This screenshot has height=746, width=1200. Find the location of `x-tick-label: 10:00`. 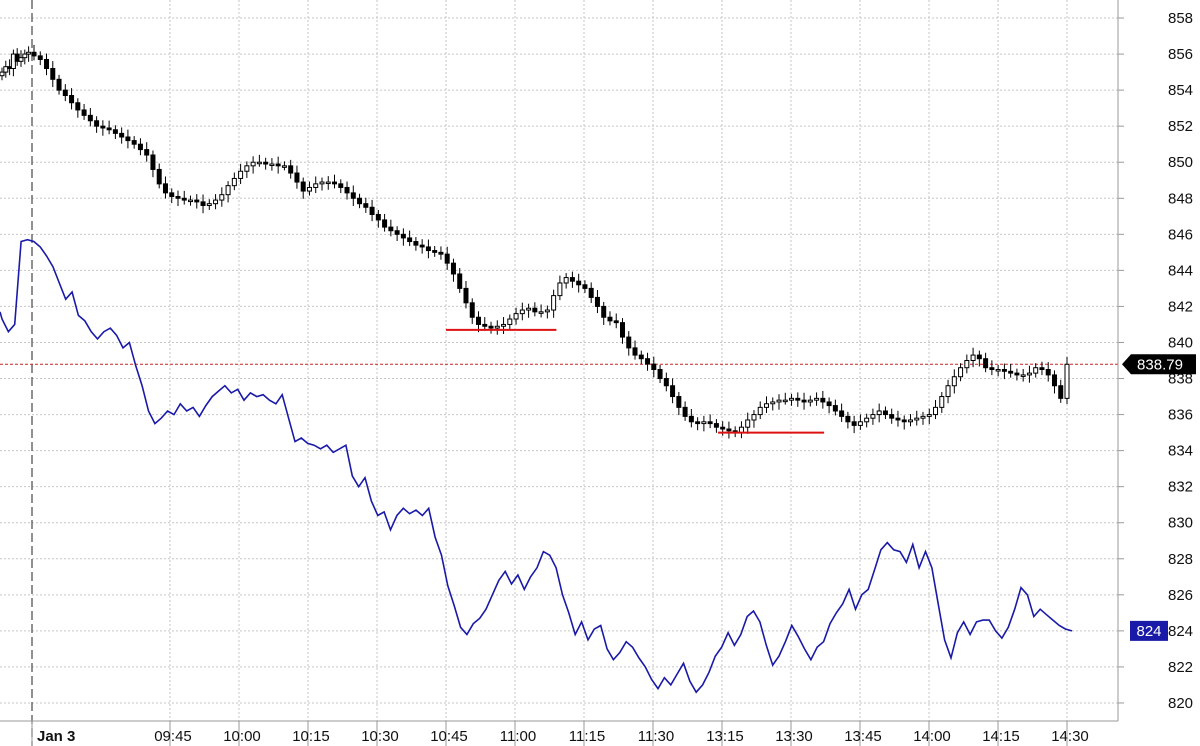

x-tick-label: 10:00 is located at coordinates (242, 736).